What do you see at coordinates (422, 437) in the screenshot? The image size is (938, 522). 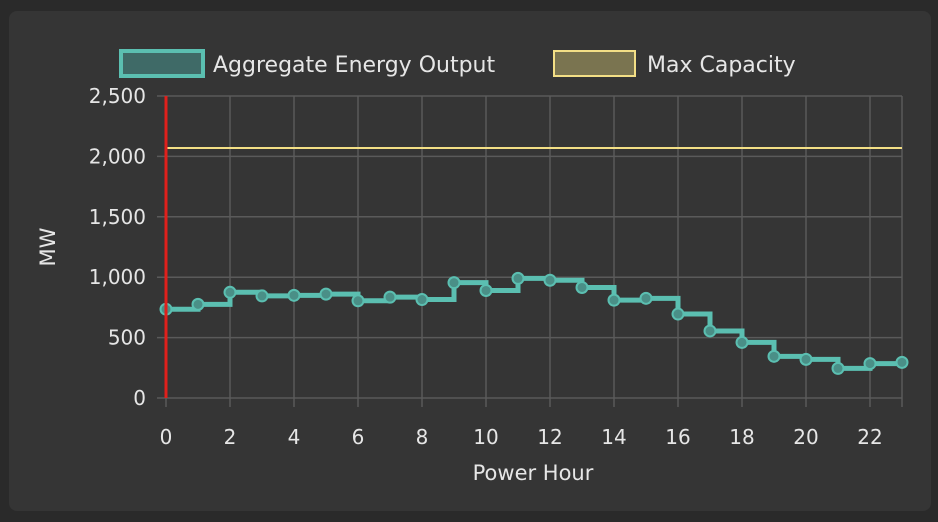 I see `x-tick-label: 8` at bounding box center [422, 437].